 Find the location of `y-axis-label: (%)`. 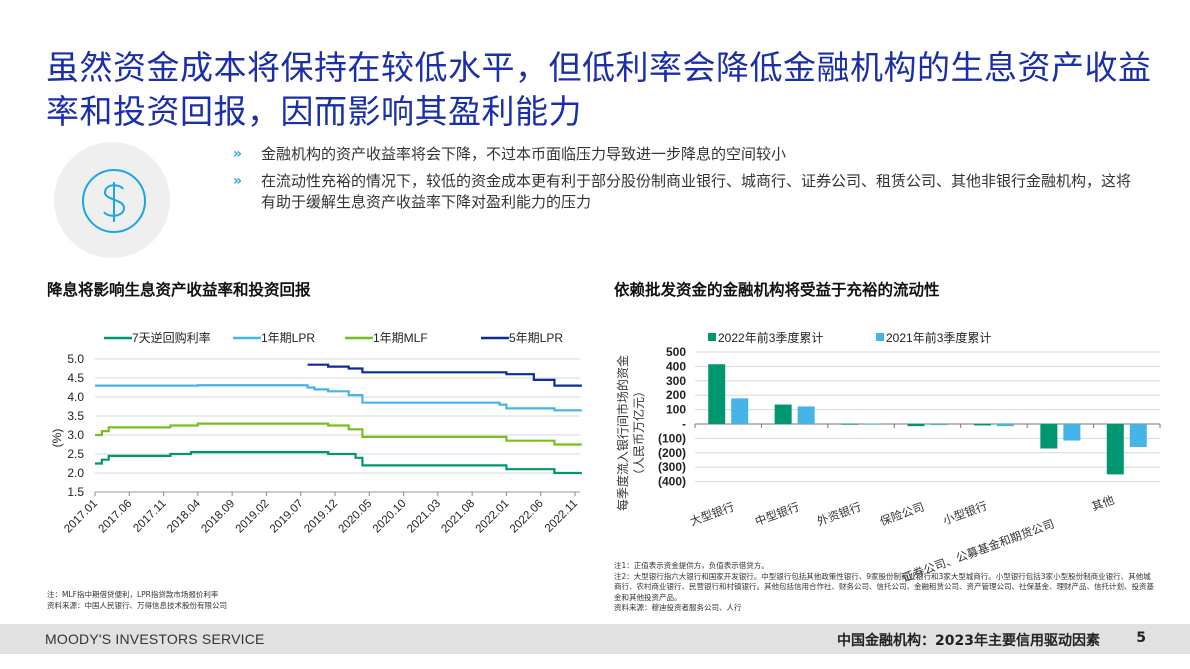

y-axis-label: (%) is located at coordinates (57, 438).